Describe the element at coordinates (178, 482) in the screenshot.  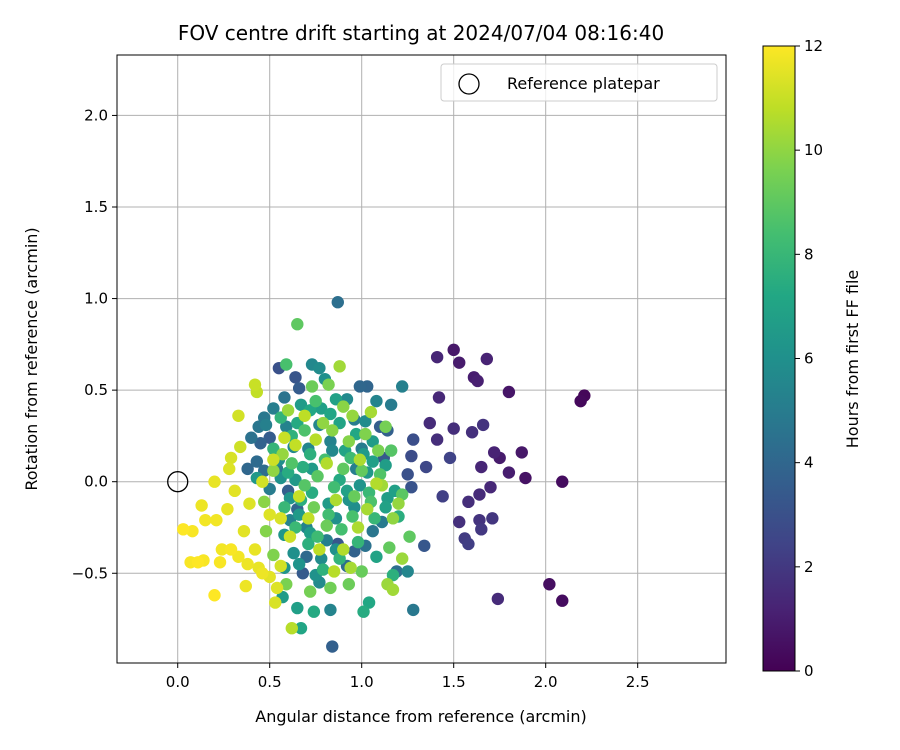
I see `reference-marker-layer` at that location.